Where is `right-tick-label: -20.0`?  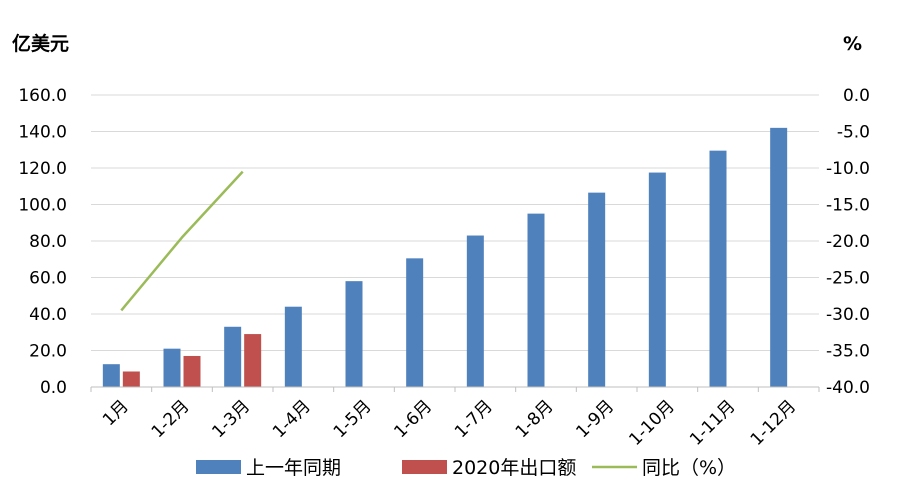
right-tick-label: -20.0 is located at coordinates (848, 242).